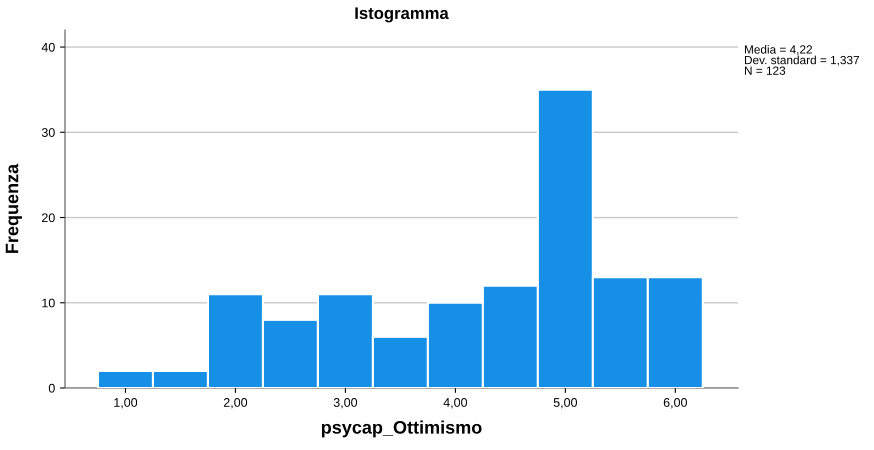 The width and height of the screenshot is (874, 450). Describe the element at coordinates (402, 14) in the screenshot. I see `chart-title: Istogramma` at that location.